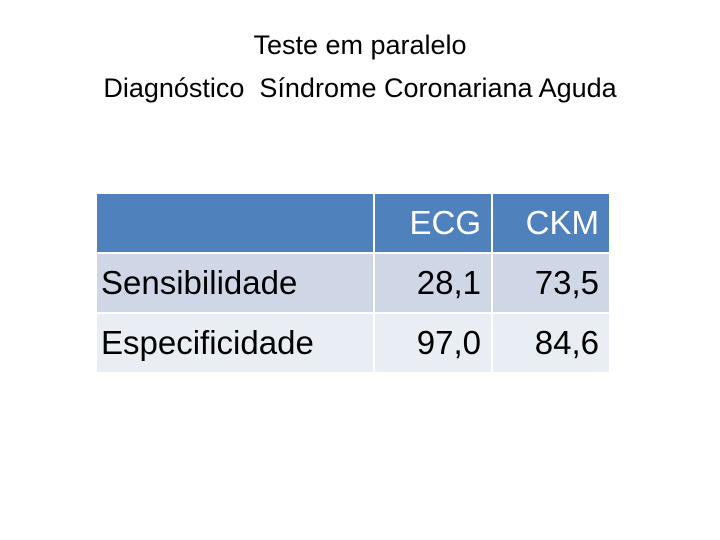 This screenshot has height=540, width=720. I want to click on table-row: Sensibilidade 28,1 73,5, so click(353, 283).